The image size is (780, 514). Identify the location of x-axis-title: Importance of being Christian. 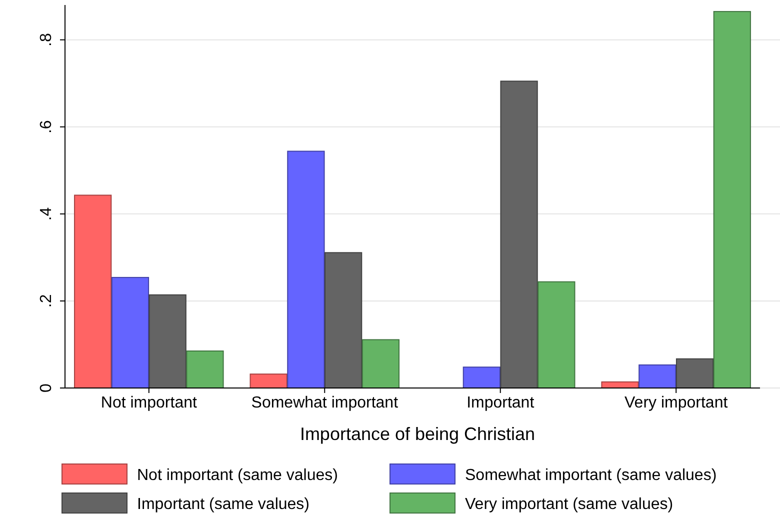
(418, 434).